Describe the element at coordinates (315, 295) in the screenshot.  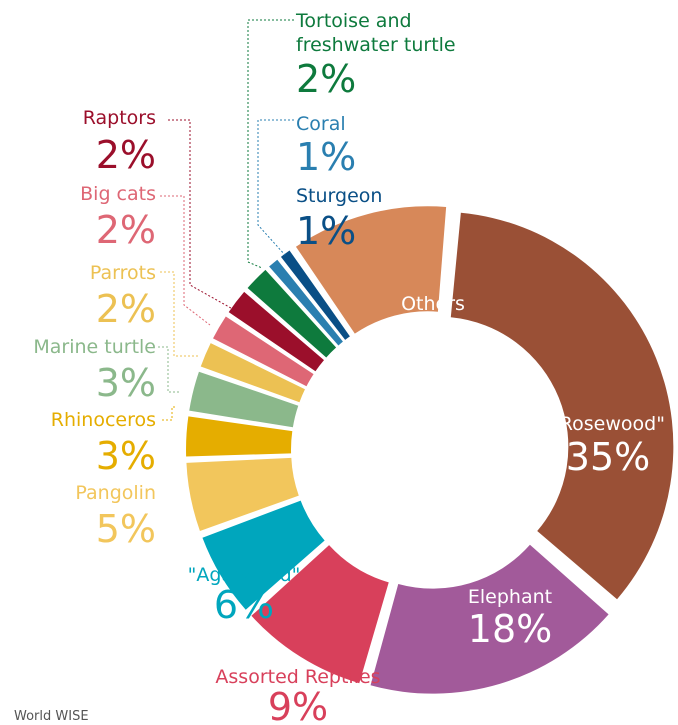
I see `slice-sturgeon` at that location.